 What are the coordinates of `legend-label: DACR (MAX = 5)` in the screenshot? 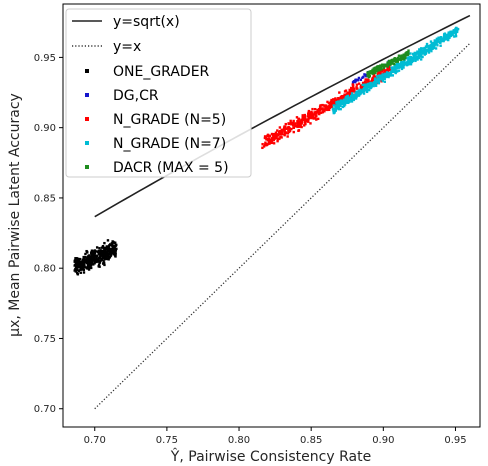 It's located at (171, 168).